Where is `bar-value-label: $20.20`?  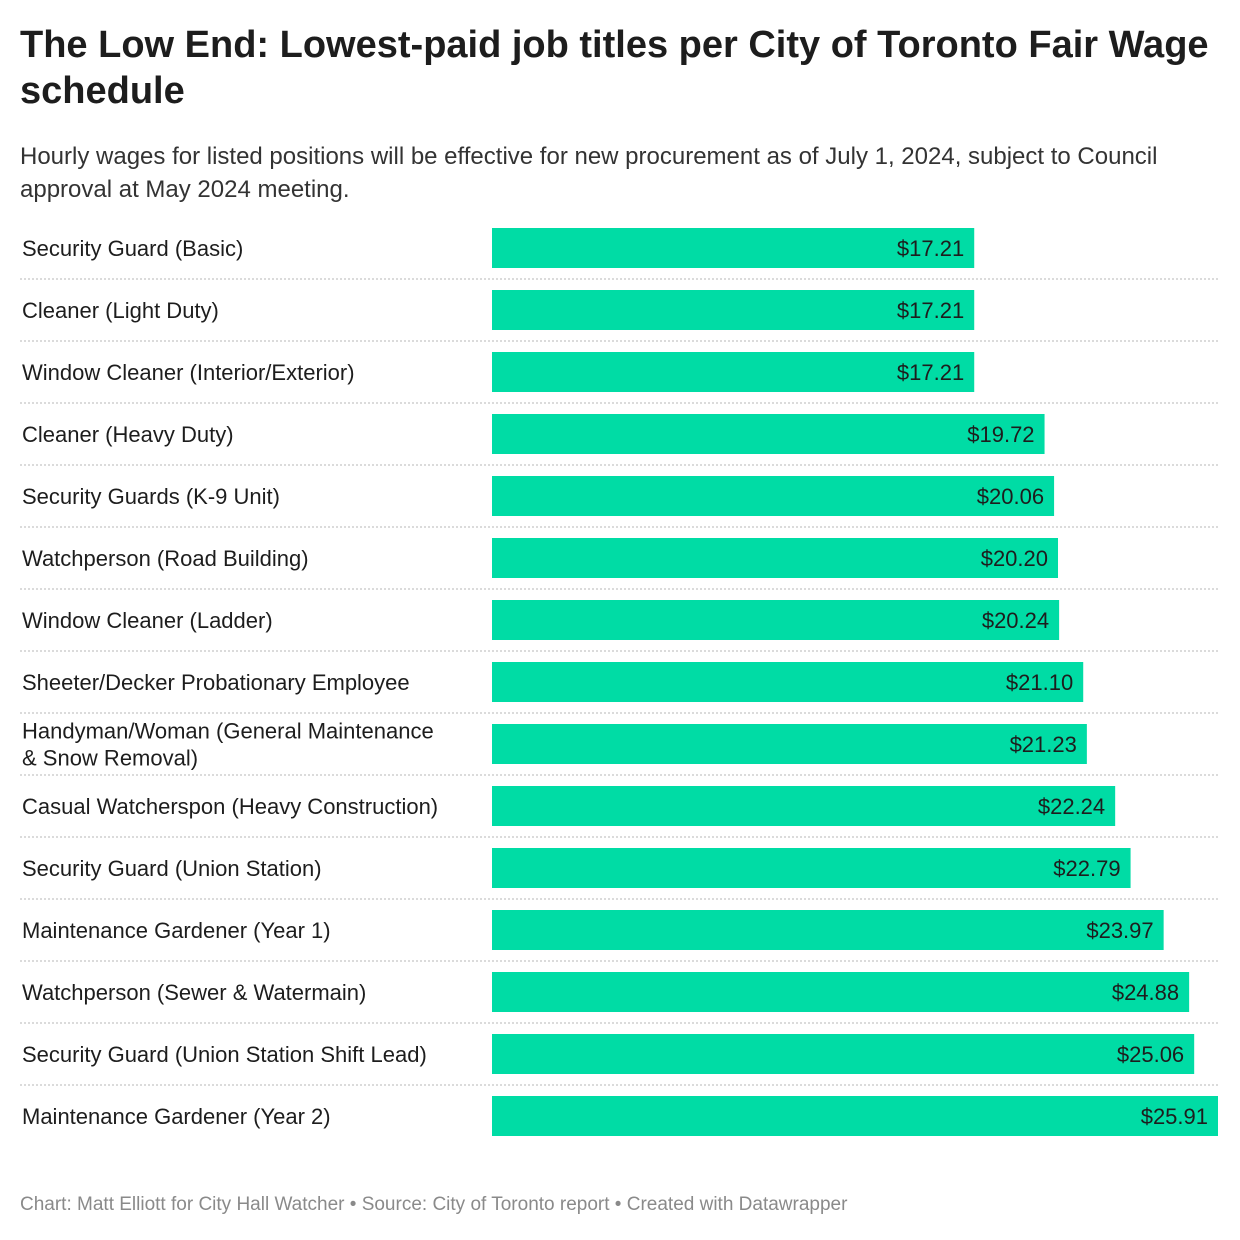
bar-value-label: $20.20 is located at coordinates (1014, 558).